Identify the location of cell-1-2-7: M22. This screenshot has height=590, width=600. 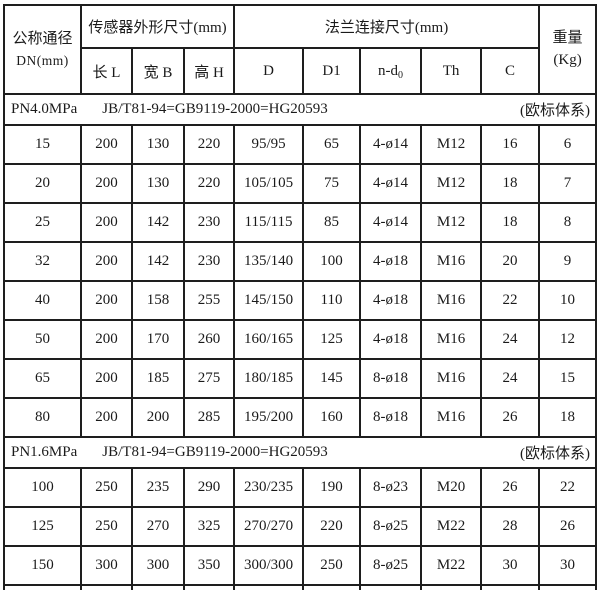
(451, 565).